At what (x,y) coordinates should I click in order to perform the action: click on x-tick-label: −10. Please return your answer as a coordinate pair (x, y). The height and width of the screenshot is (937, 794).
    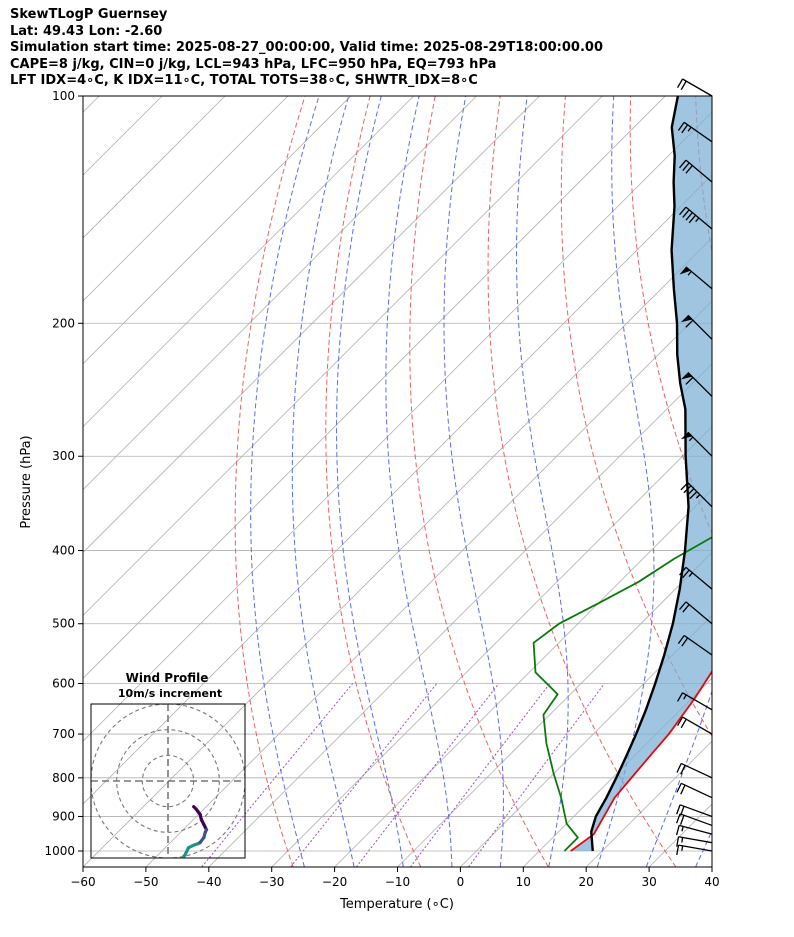
    Looking at the image, I should click on (397, 882).